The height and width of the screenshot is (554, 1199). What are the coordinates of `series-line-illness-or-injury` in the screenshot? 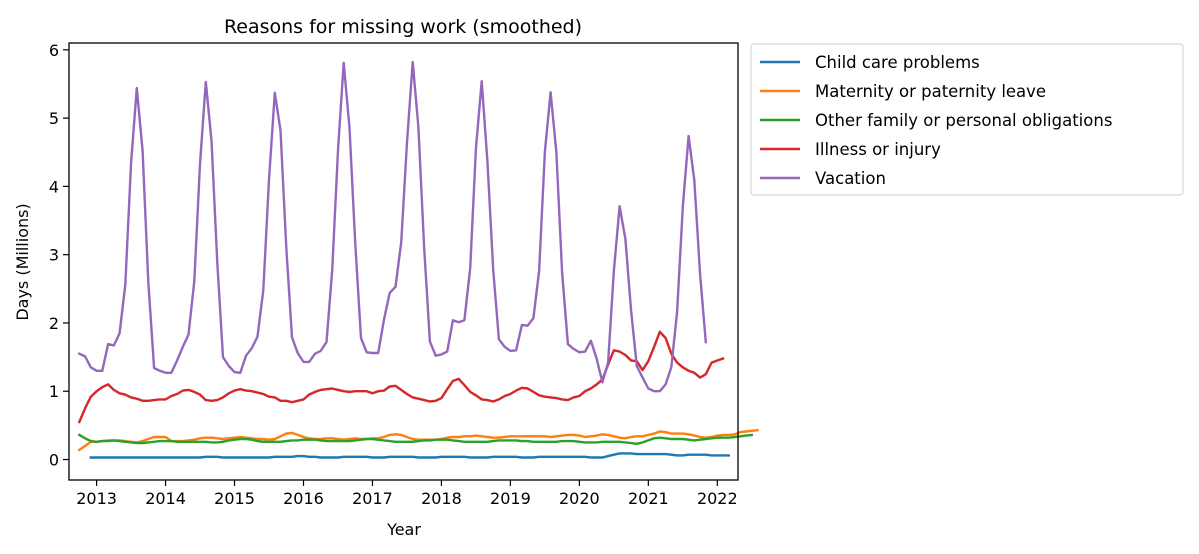 It's located at (401, 377).